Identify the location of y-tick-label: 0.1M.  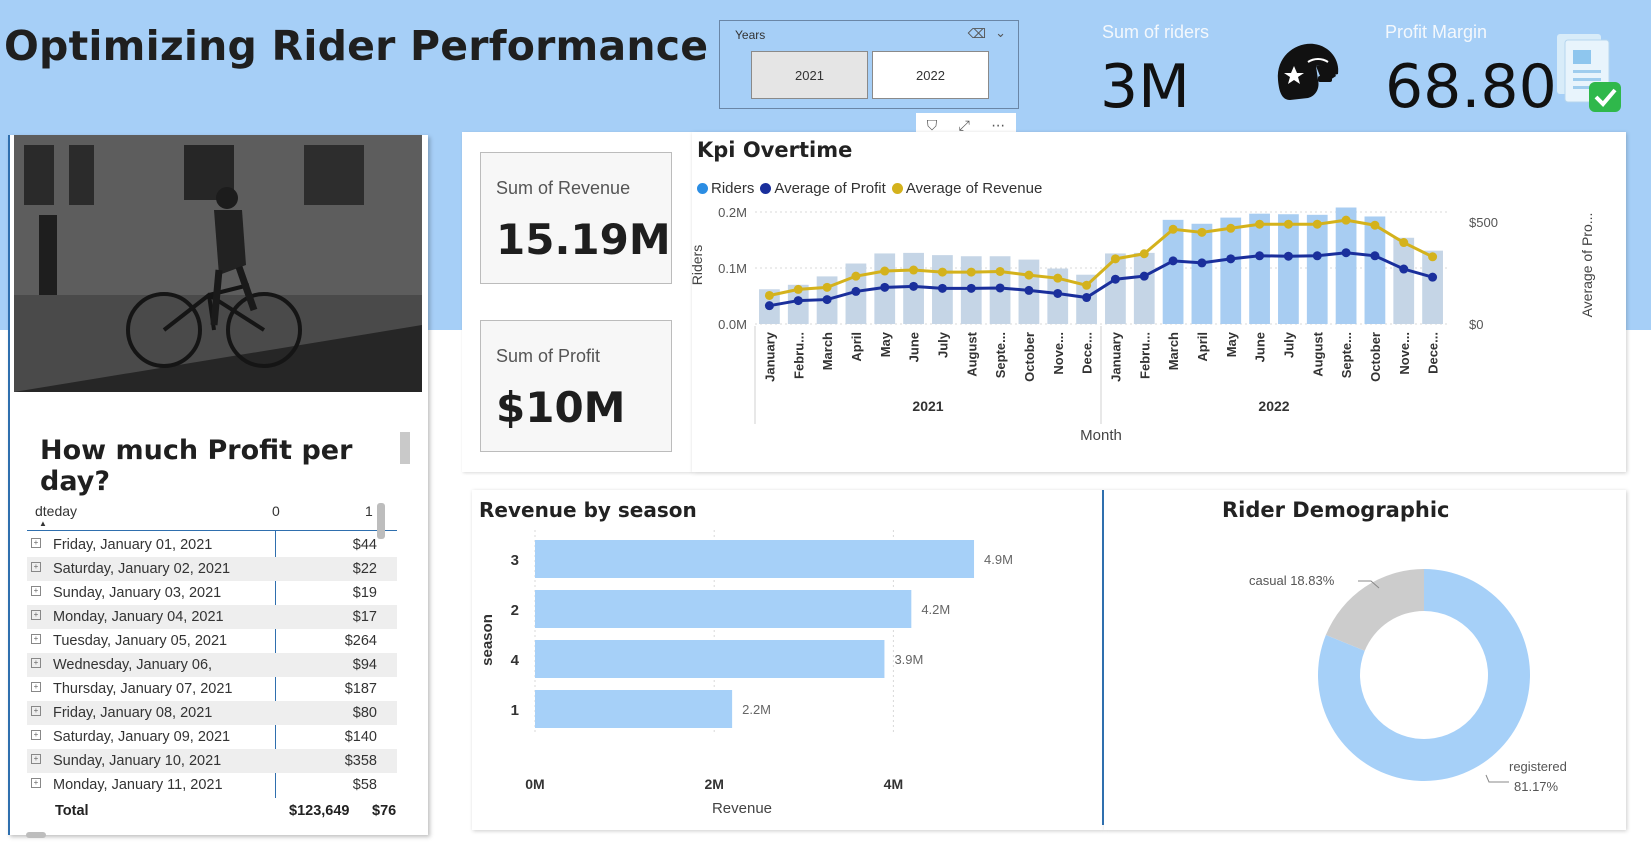
(732, 268).